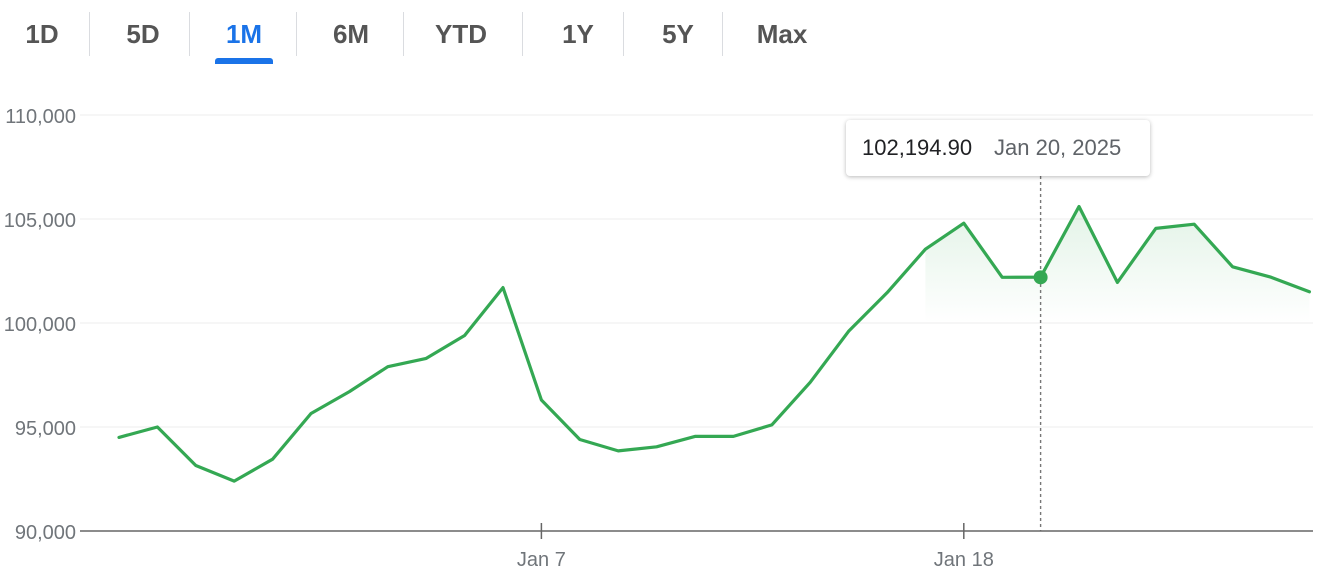 The image size is (1324, 588). Describe the element at coordinates (964, 560) in the screenshot. I see `x-tick-label: Jan 18` at that location.